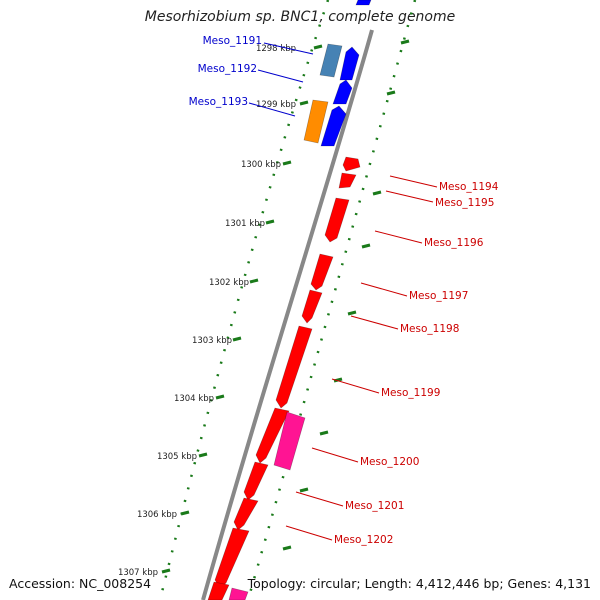 Image resolution: width=600 pixels, height=600 pixels. What do you see at coordinates (232, 41) in the screenshot?
I see `gene-label-meso-1191: Meso_1191` at bounding box center [232, 41].